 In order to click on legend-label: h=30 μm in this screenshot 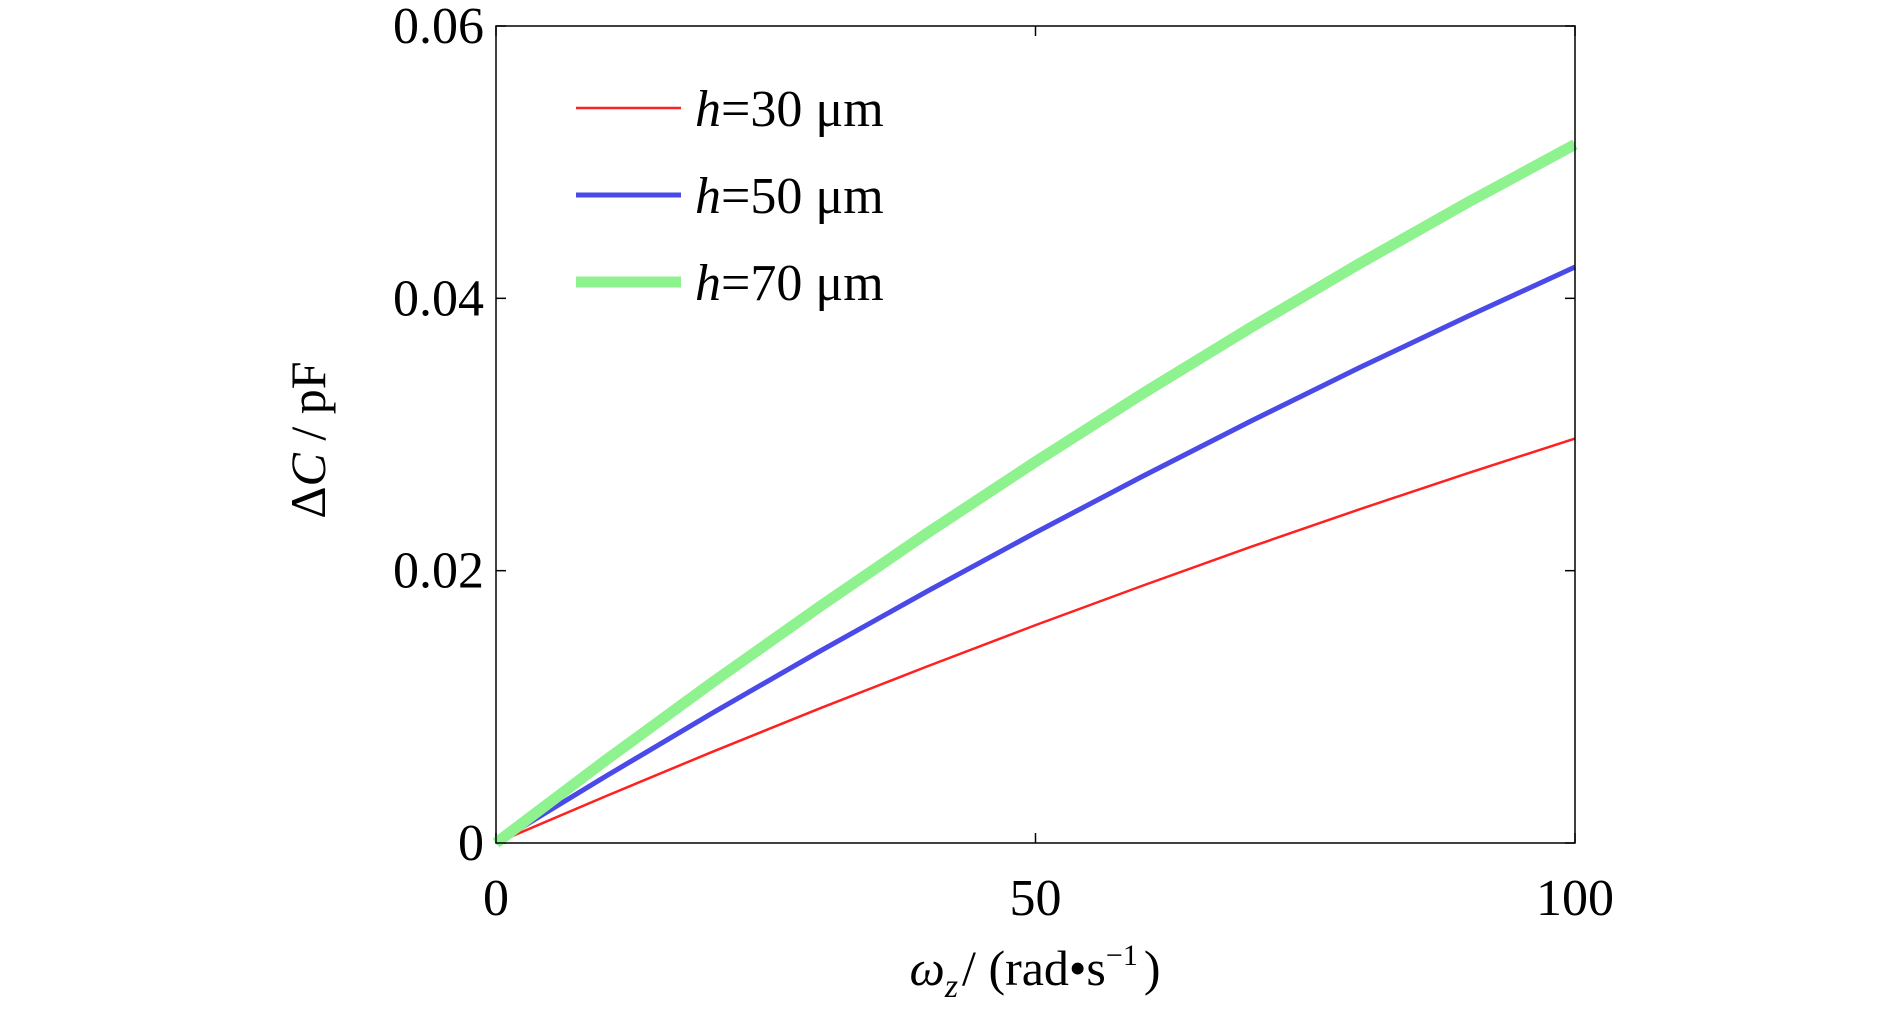, I will do `click(789, 109)`.